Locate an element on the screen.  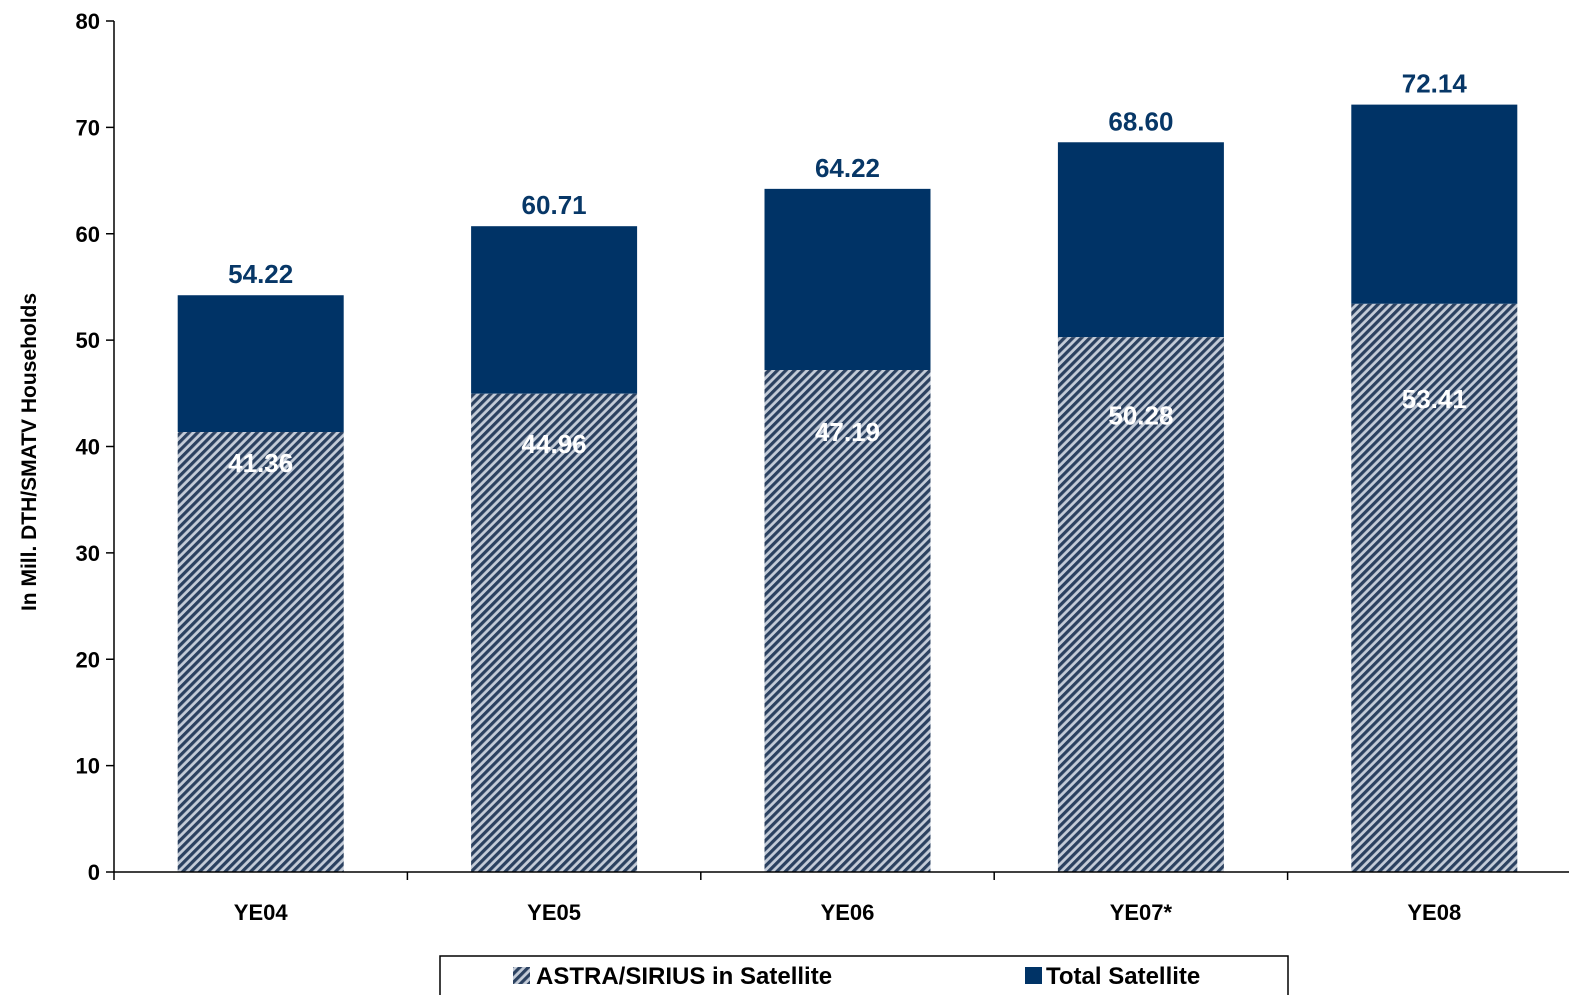
legend-label-total: Total Satellite is located at coordinates (1123, 976).